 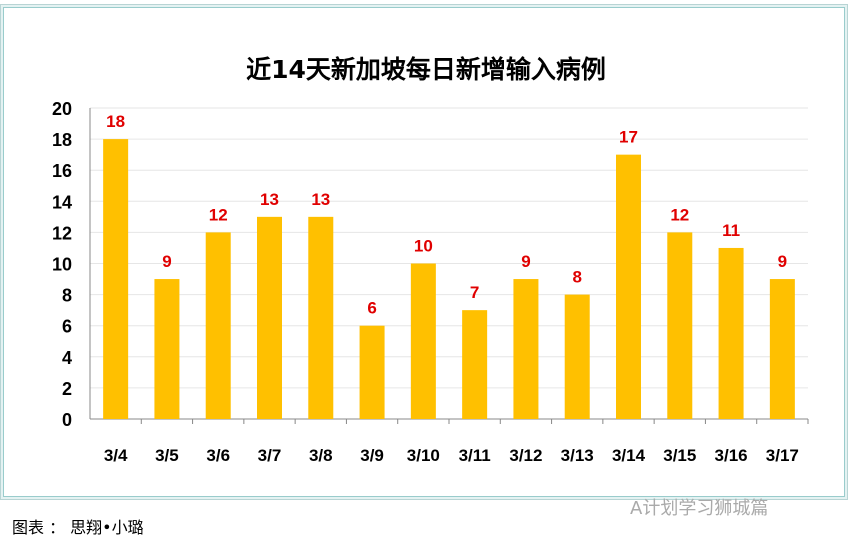 I want to click on y-tick-label: 16, so click(x=62, y=171).